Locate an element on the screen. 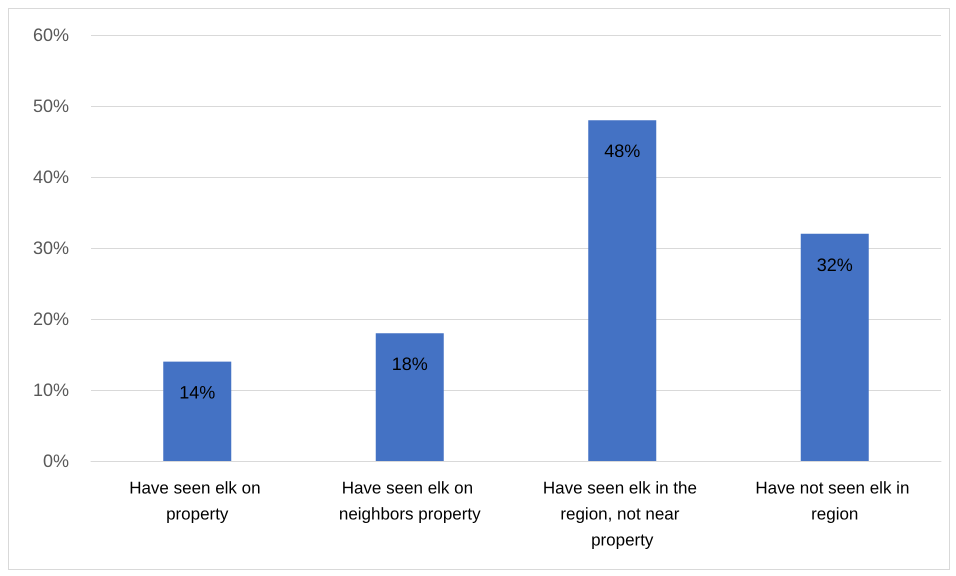  data-label: 14% is located at coordinates (197, 392).